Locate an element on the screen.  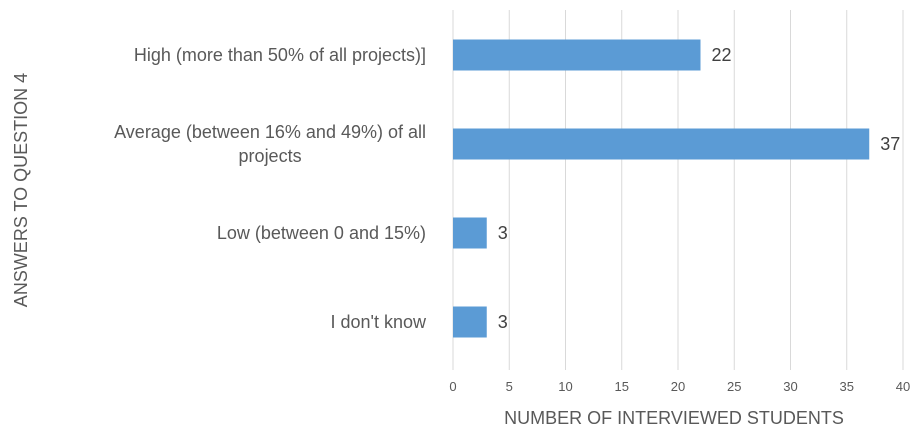
x-tick-label: 20 is located at coordinates (678, 386).